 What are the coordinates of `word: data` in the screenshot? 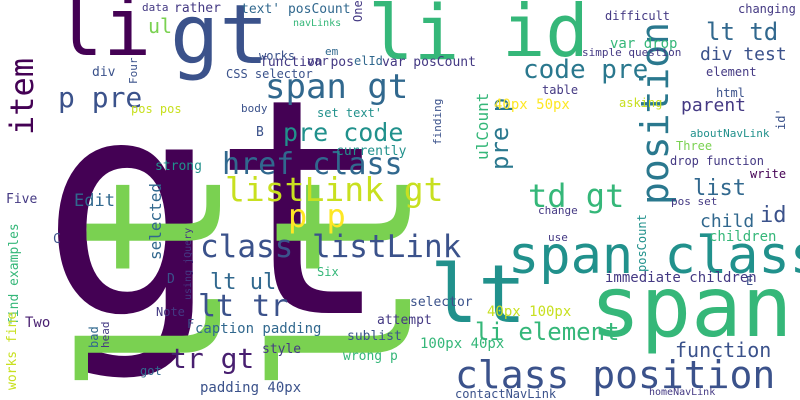 It's located at (155, 7).